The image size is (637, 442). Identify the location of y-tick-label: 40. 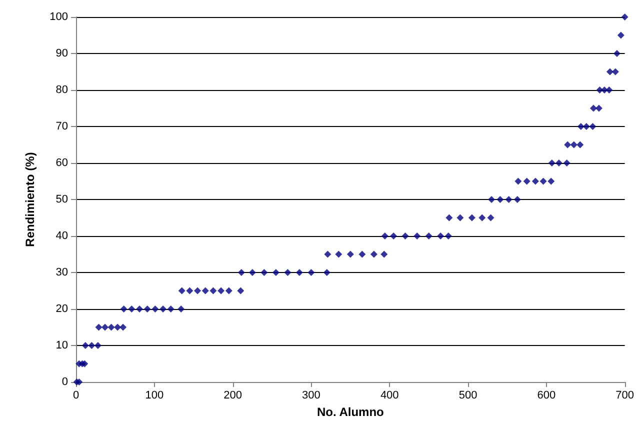
(62, 236).